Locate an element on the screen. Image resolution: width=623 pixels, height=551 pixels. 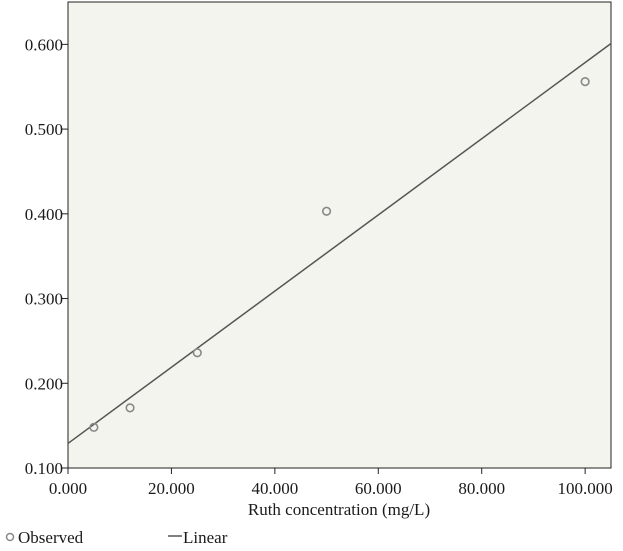
legend: Observed Linear is located at coordinates (117, 537).